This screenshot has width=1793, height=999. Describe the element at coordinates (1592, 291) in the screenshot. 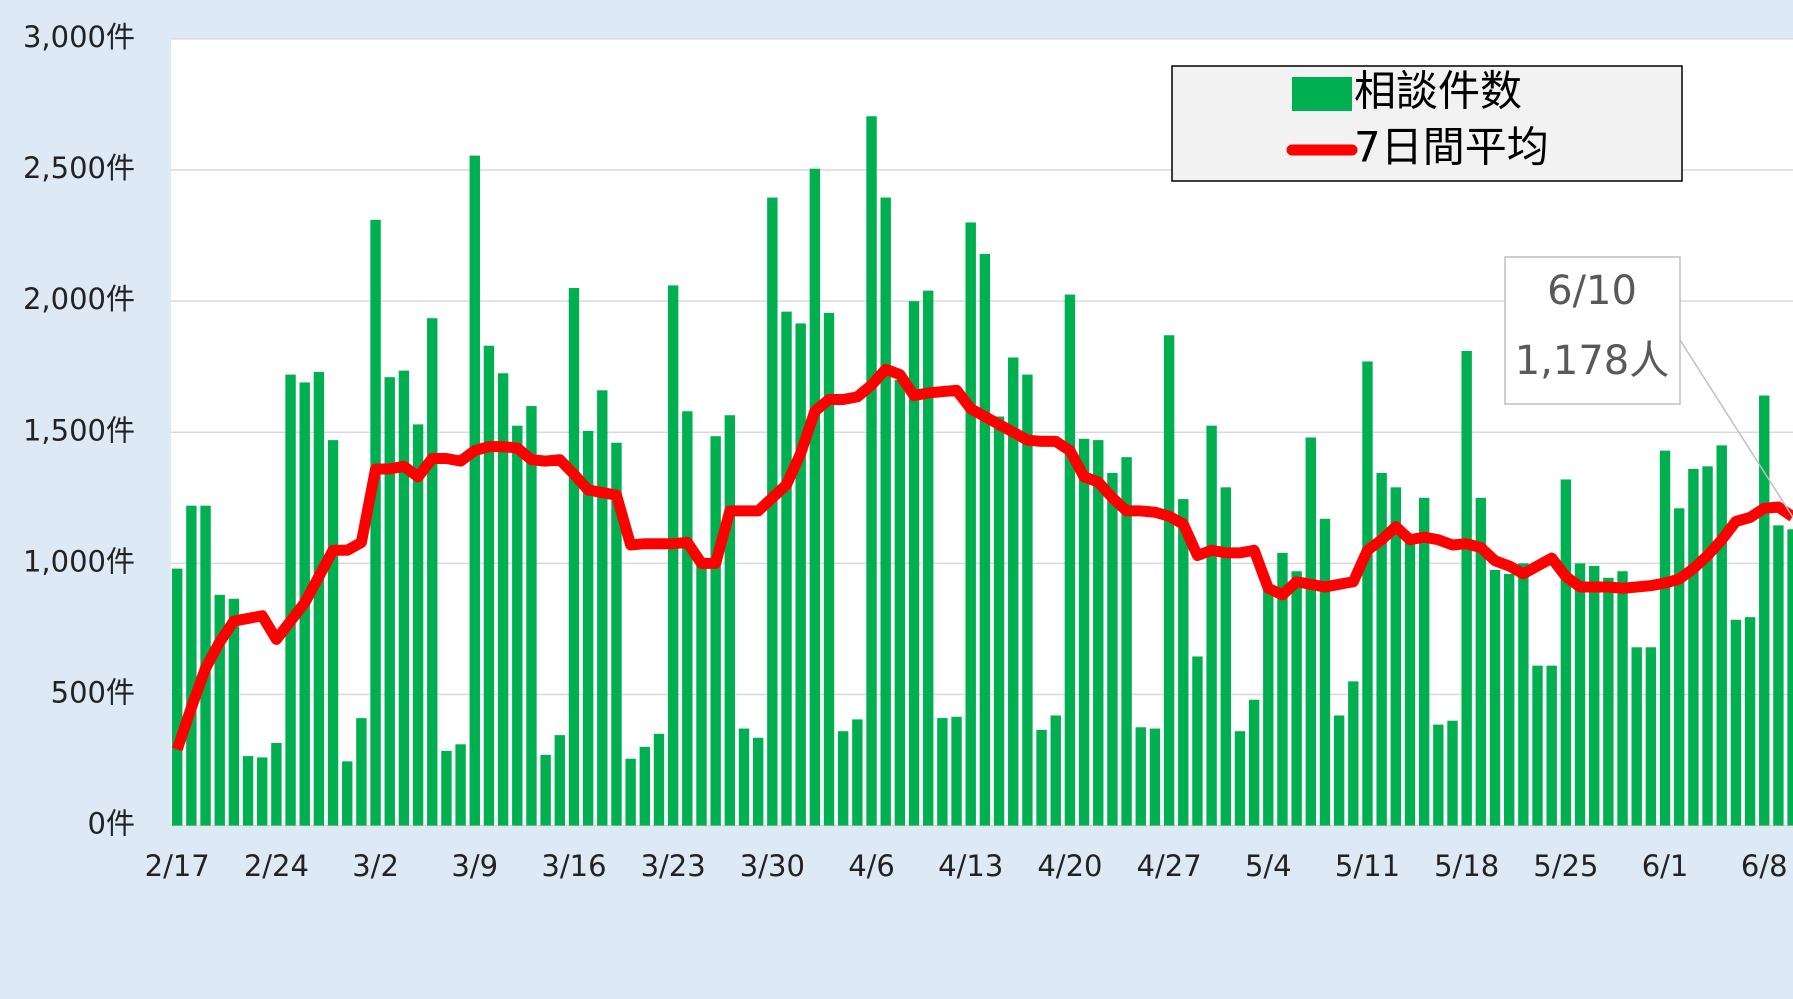

I see `annotation-text: 6/10` at that location.